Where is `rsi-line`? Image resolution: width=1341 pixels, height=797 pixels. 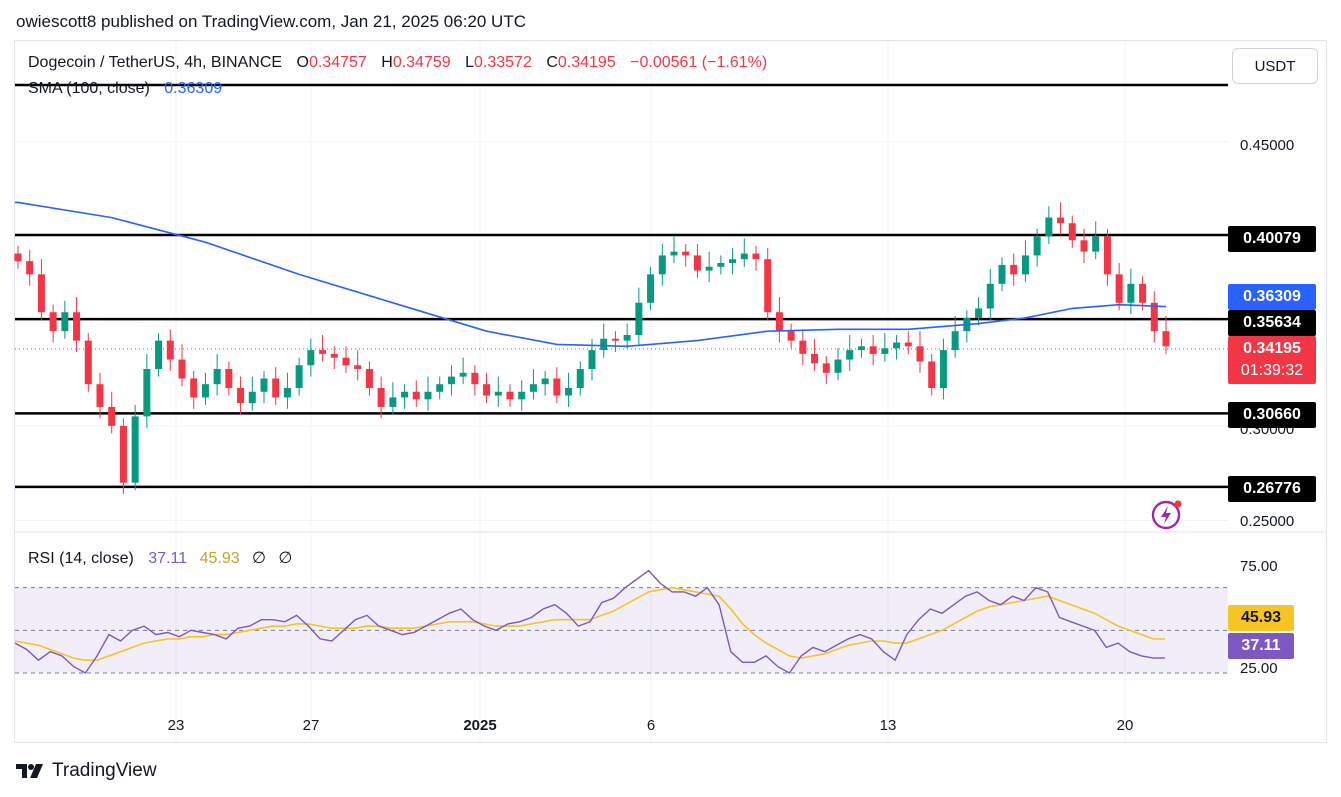
rsi-line is located at coordinates (590, 621).